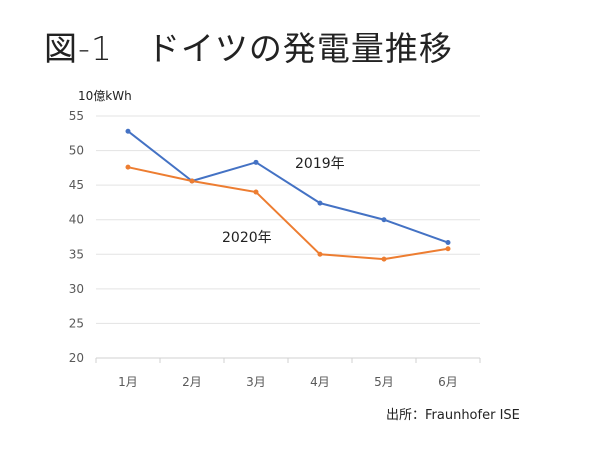 The width and height of the screenshot is (600, 450). Describe the element at coordinates (76, 185) in the screenshot. I see `y-tick-label: 45` at that location.